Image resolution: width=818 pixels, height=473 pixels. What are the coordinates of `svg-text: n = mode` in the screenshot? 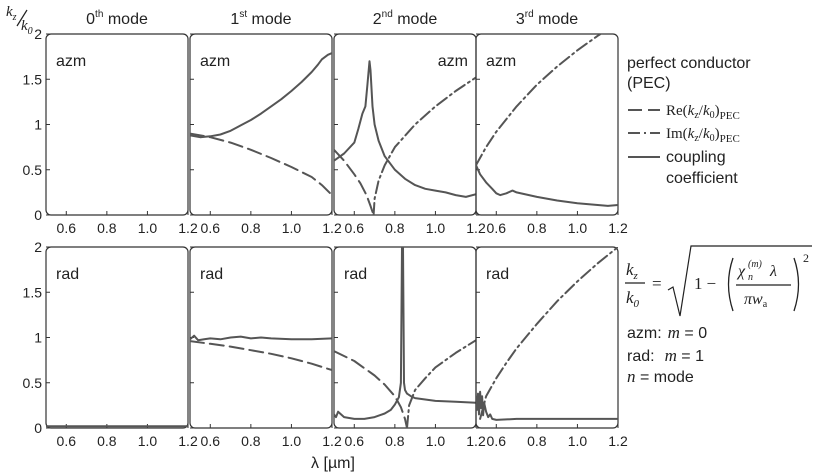 It's located at (660, 376).